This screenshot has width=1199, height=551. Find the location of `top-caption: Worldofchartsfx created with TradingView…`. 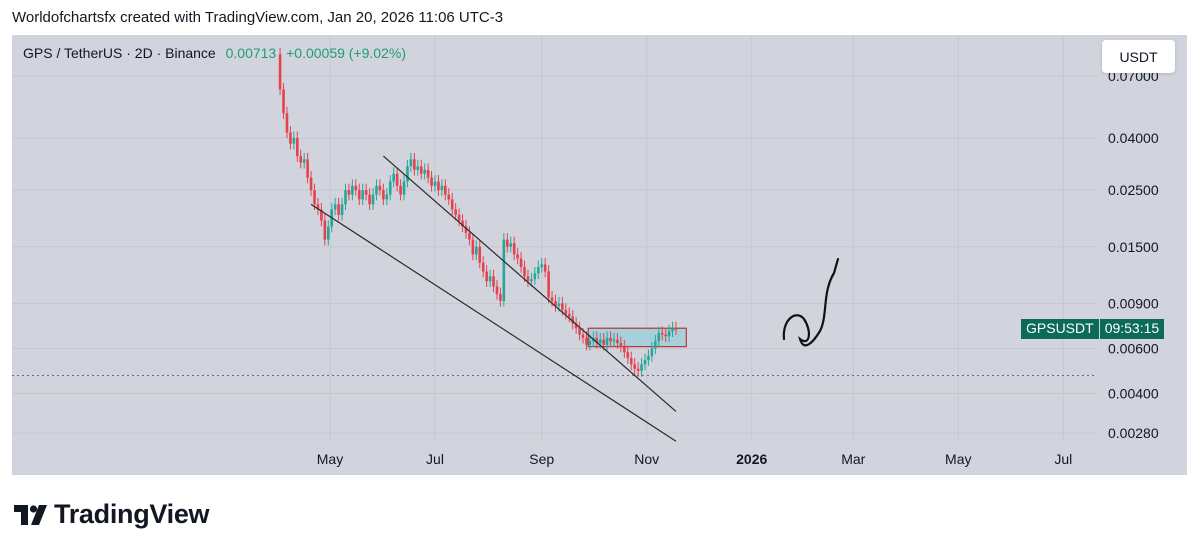

top-caption: Worldofchartsfx created with TradingView… is located at coordinates (258, 17).